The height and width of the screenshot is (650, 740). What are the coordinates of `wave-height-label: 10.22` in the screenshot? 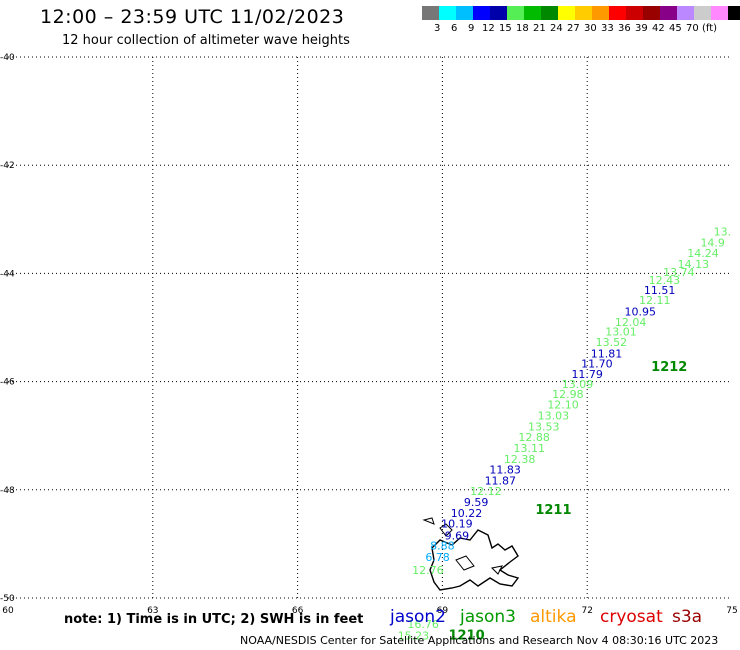 It's located at (467, 513).